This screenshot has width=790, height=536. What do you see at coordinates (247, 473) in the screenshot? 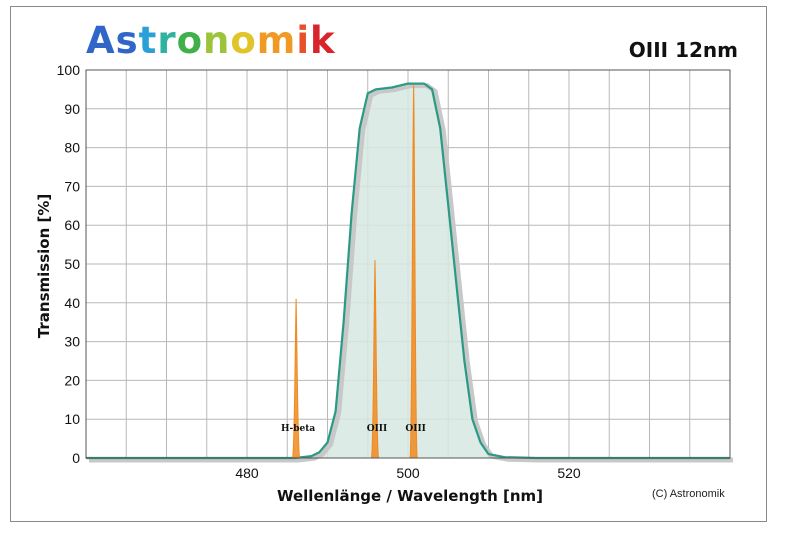
I see `x-tick-label: 480` at bounding box center [247, 473].